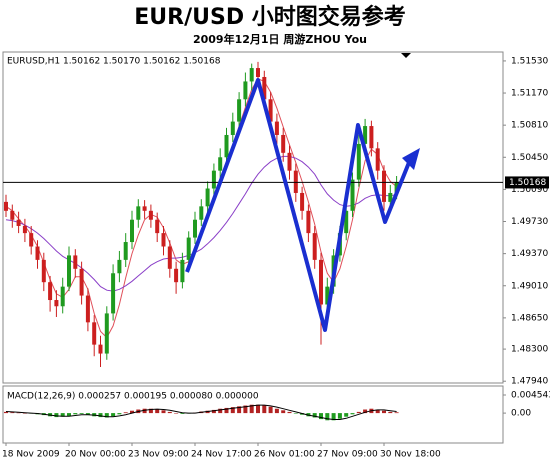 The image size is (550, 463). I want to click on chart-title: EUR/USD 小时图交易参考, so click(270, 17).